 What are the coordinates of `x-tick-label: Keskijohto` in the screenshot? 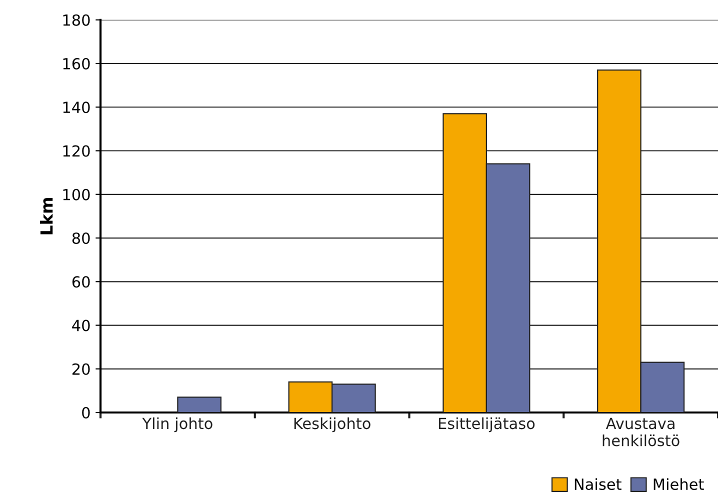 It's located at (332, 424).